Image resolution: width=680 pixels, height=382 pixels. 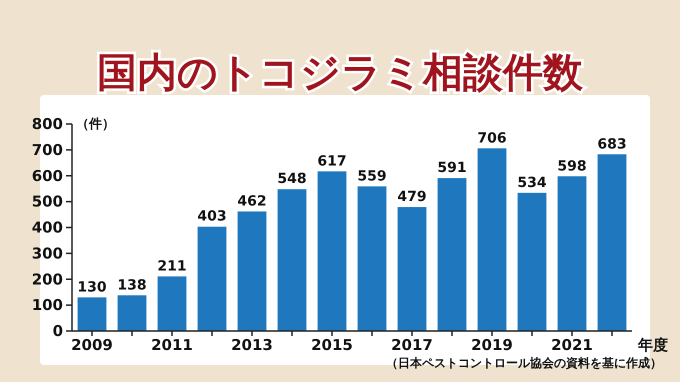 I want to click on data-label: 479, so click(x=412, y=197).